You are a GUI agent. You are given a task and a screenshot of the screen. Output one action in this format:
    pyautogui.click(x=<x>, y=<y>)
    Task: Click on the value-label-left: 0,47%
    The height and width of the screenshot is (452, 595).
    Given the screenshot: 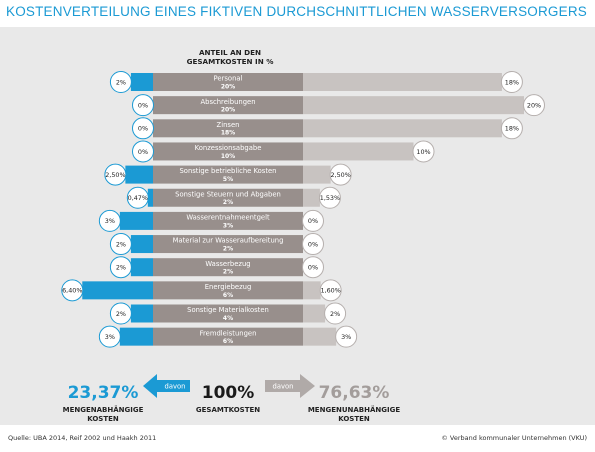 What is the action you would take?
    pyautogui.click(x=138, y=198)
    